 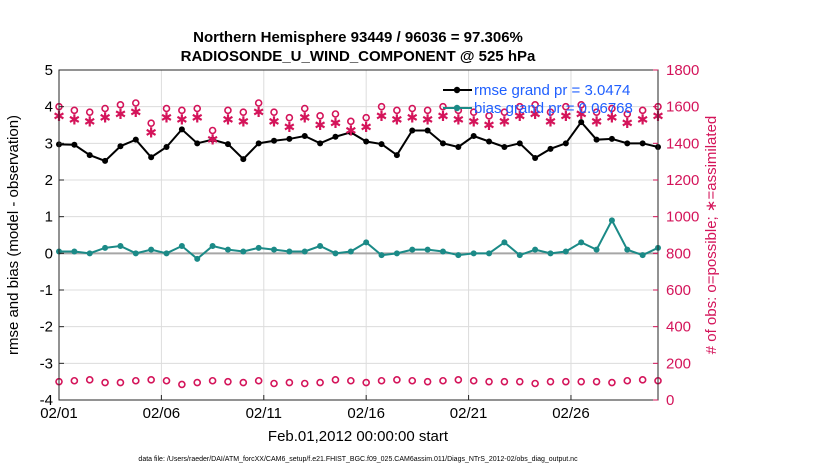 What do you see at coordinates (676, 235) in the screenshot?
I see `y-axis-right: 0 200 400 600 800 1000 1200 1400 1600 1800` at bounding box center [676, 235].